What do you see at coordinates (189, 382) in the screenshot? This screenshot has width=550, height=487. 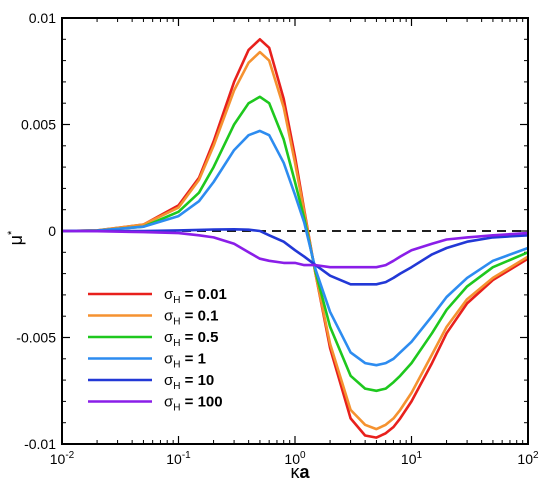 I see `legend-entry: σH = 10` at bounding box center [189, 382].